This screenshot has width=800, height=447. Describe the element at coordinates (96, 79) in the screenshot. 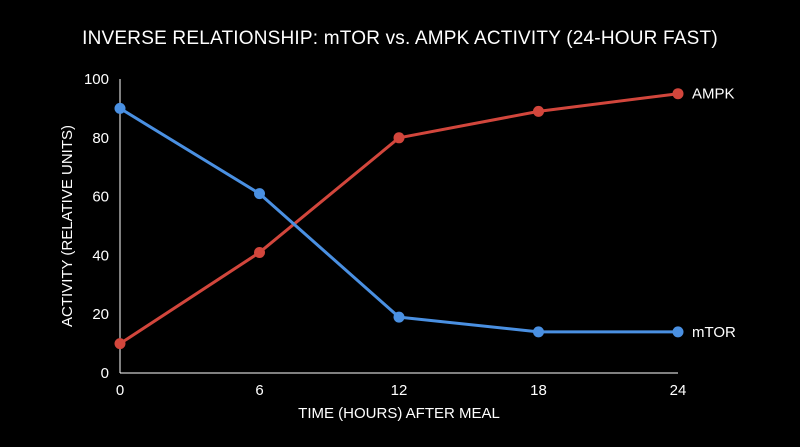

I see `y-tick-label: 100` at that location.